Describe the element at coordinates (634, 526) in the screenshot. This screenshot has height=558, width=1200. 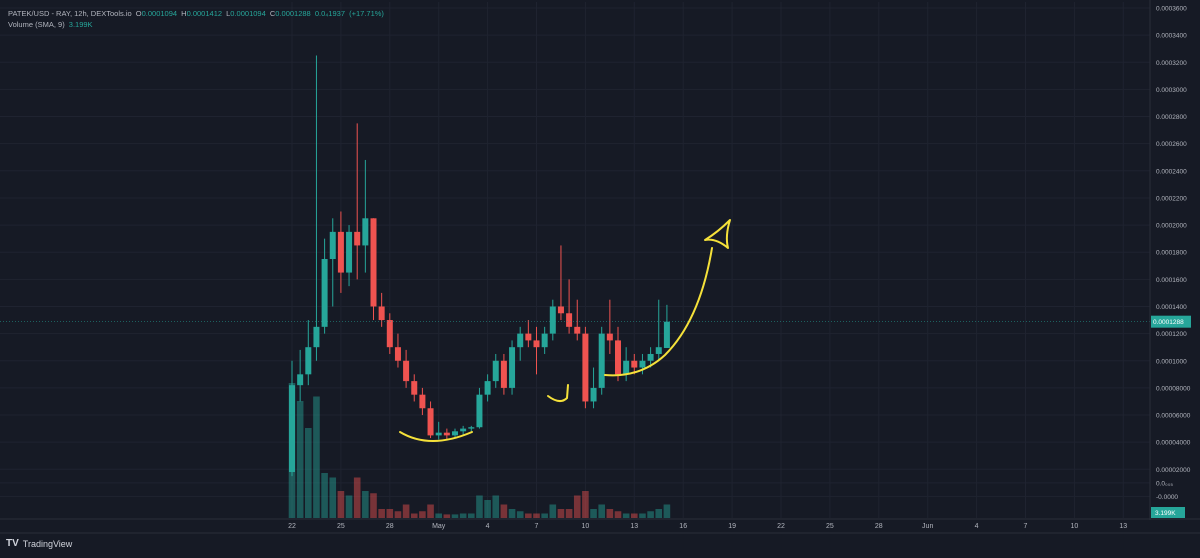
I see `x-tick-label: 13` at that location.